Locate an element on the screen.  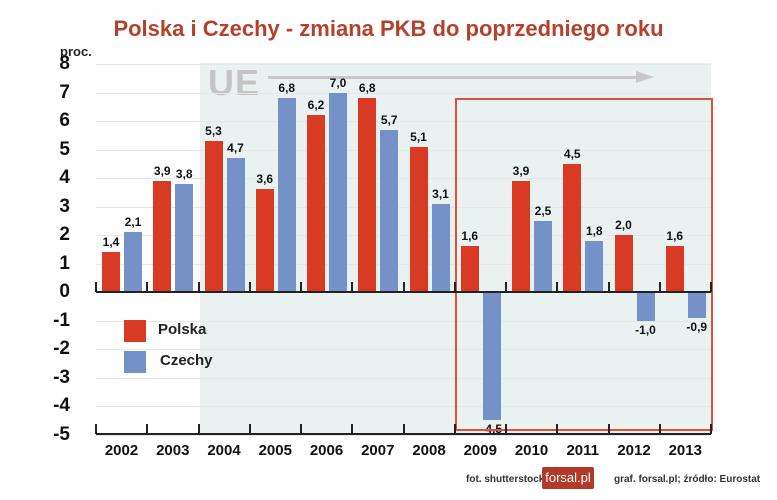
value-label: 1,6 is located at coordinates (675, 236).